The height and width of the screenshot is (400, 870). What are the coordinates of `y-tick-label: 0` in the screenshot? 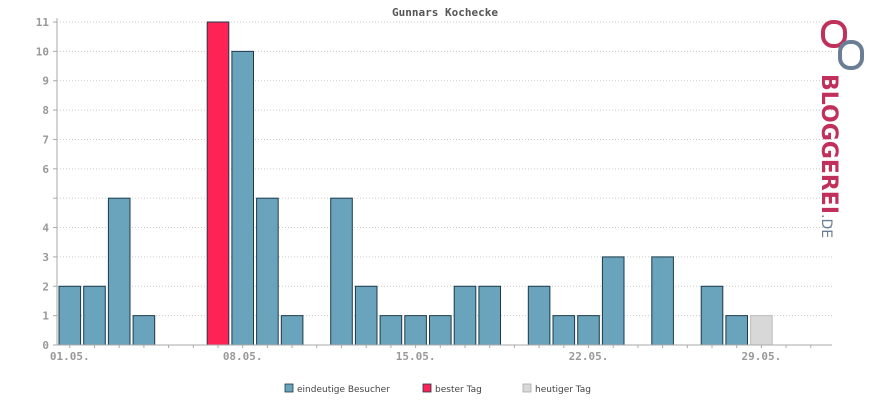 It's located at (45, 345).